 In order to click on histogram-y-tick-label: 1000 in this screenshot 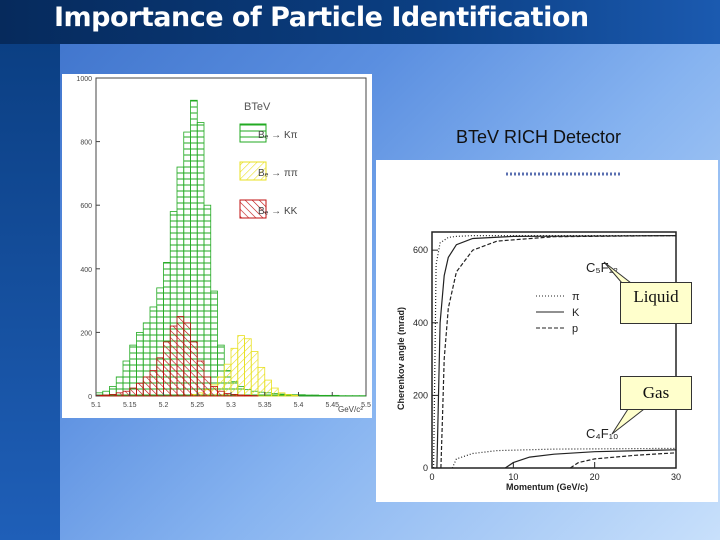, I will do `click(84, 79)`.